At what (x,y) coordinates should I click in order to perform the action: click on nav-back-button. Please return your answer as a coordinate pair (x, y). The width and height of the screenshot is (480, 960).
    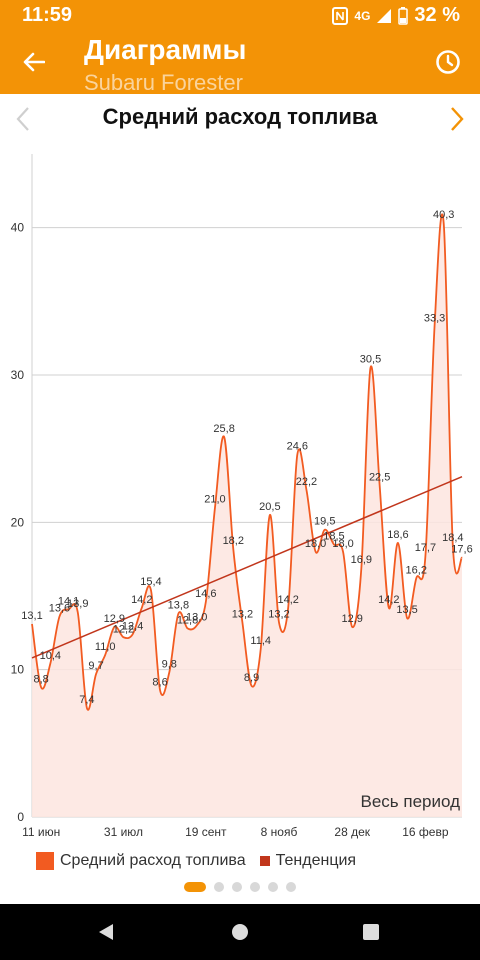
    Looking at the image, I should click on (106, 932).